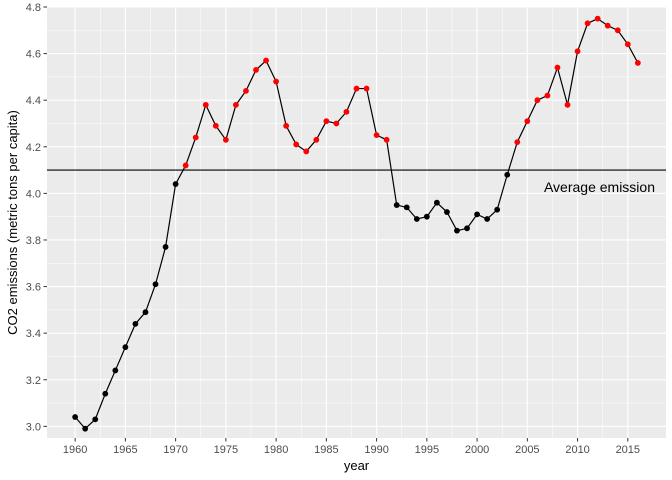 The image size is (672, 480). What do you see at coordinates (276, 450) in the screenshot?
I see `x-tick-label: 1980` at bounding box center [276, 450].